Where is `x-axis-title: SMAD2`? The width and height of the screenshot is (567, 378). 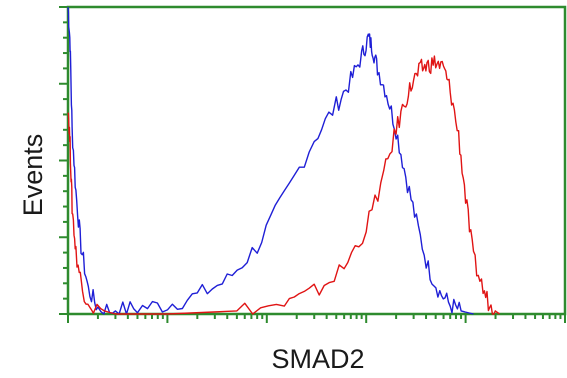 x-axis-title: SMAD2 is located at coordinates (317, 359).